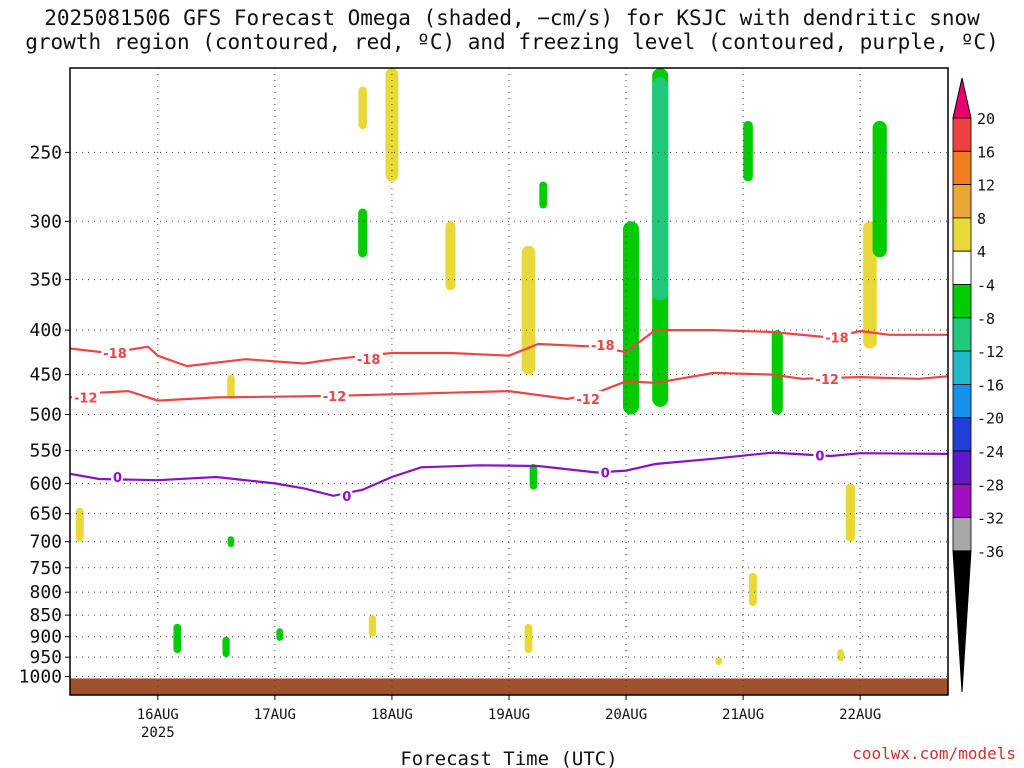  I want to click on y-tick-label: 500, so click(45, 414).